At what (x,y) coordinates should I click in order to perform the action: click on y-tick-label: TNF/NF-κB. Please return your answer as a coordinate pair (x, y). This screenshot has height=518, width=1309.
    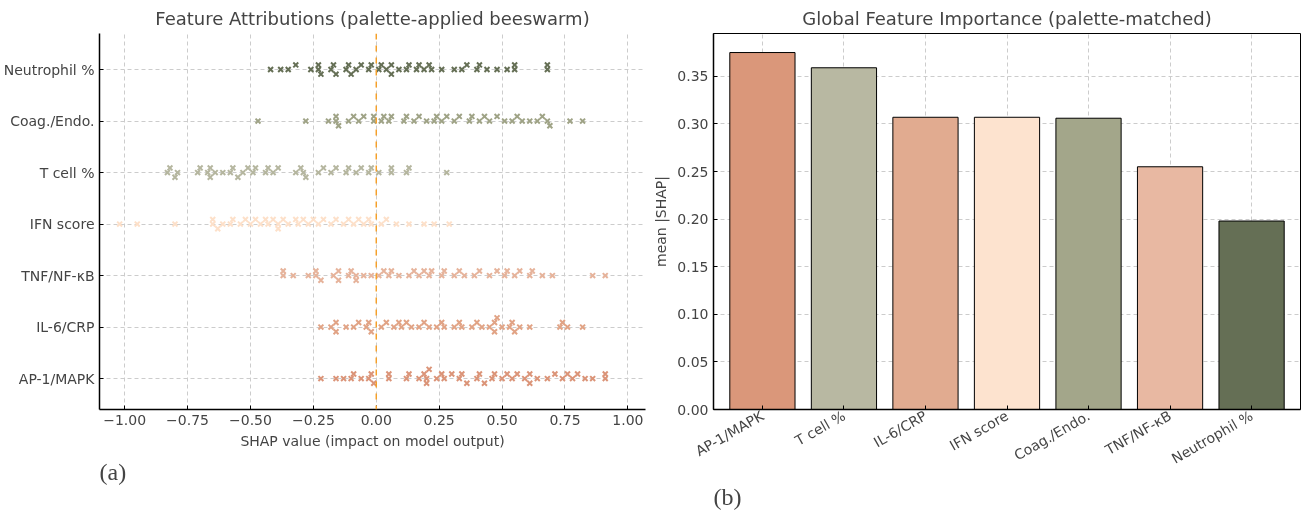
    Looking at the image, I should click on (57, 275).